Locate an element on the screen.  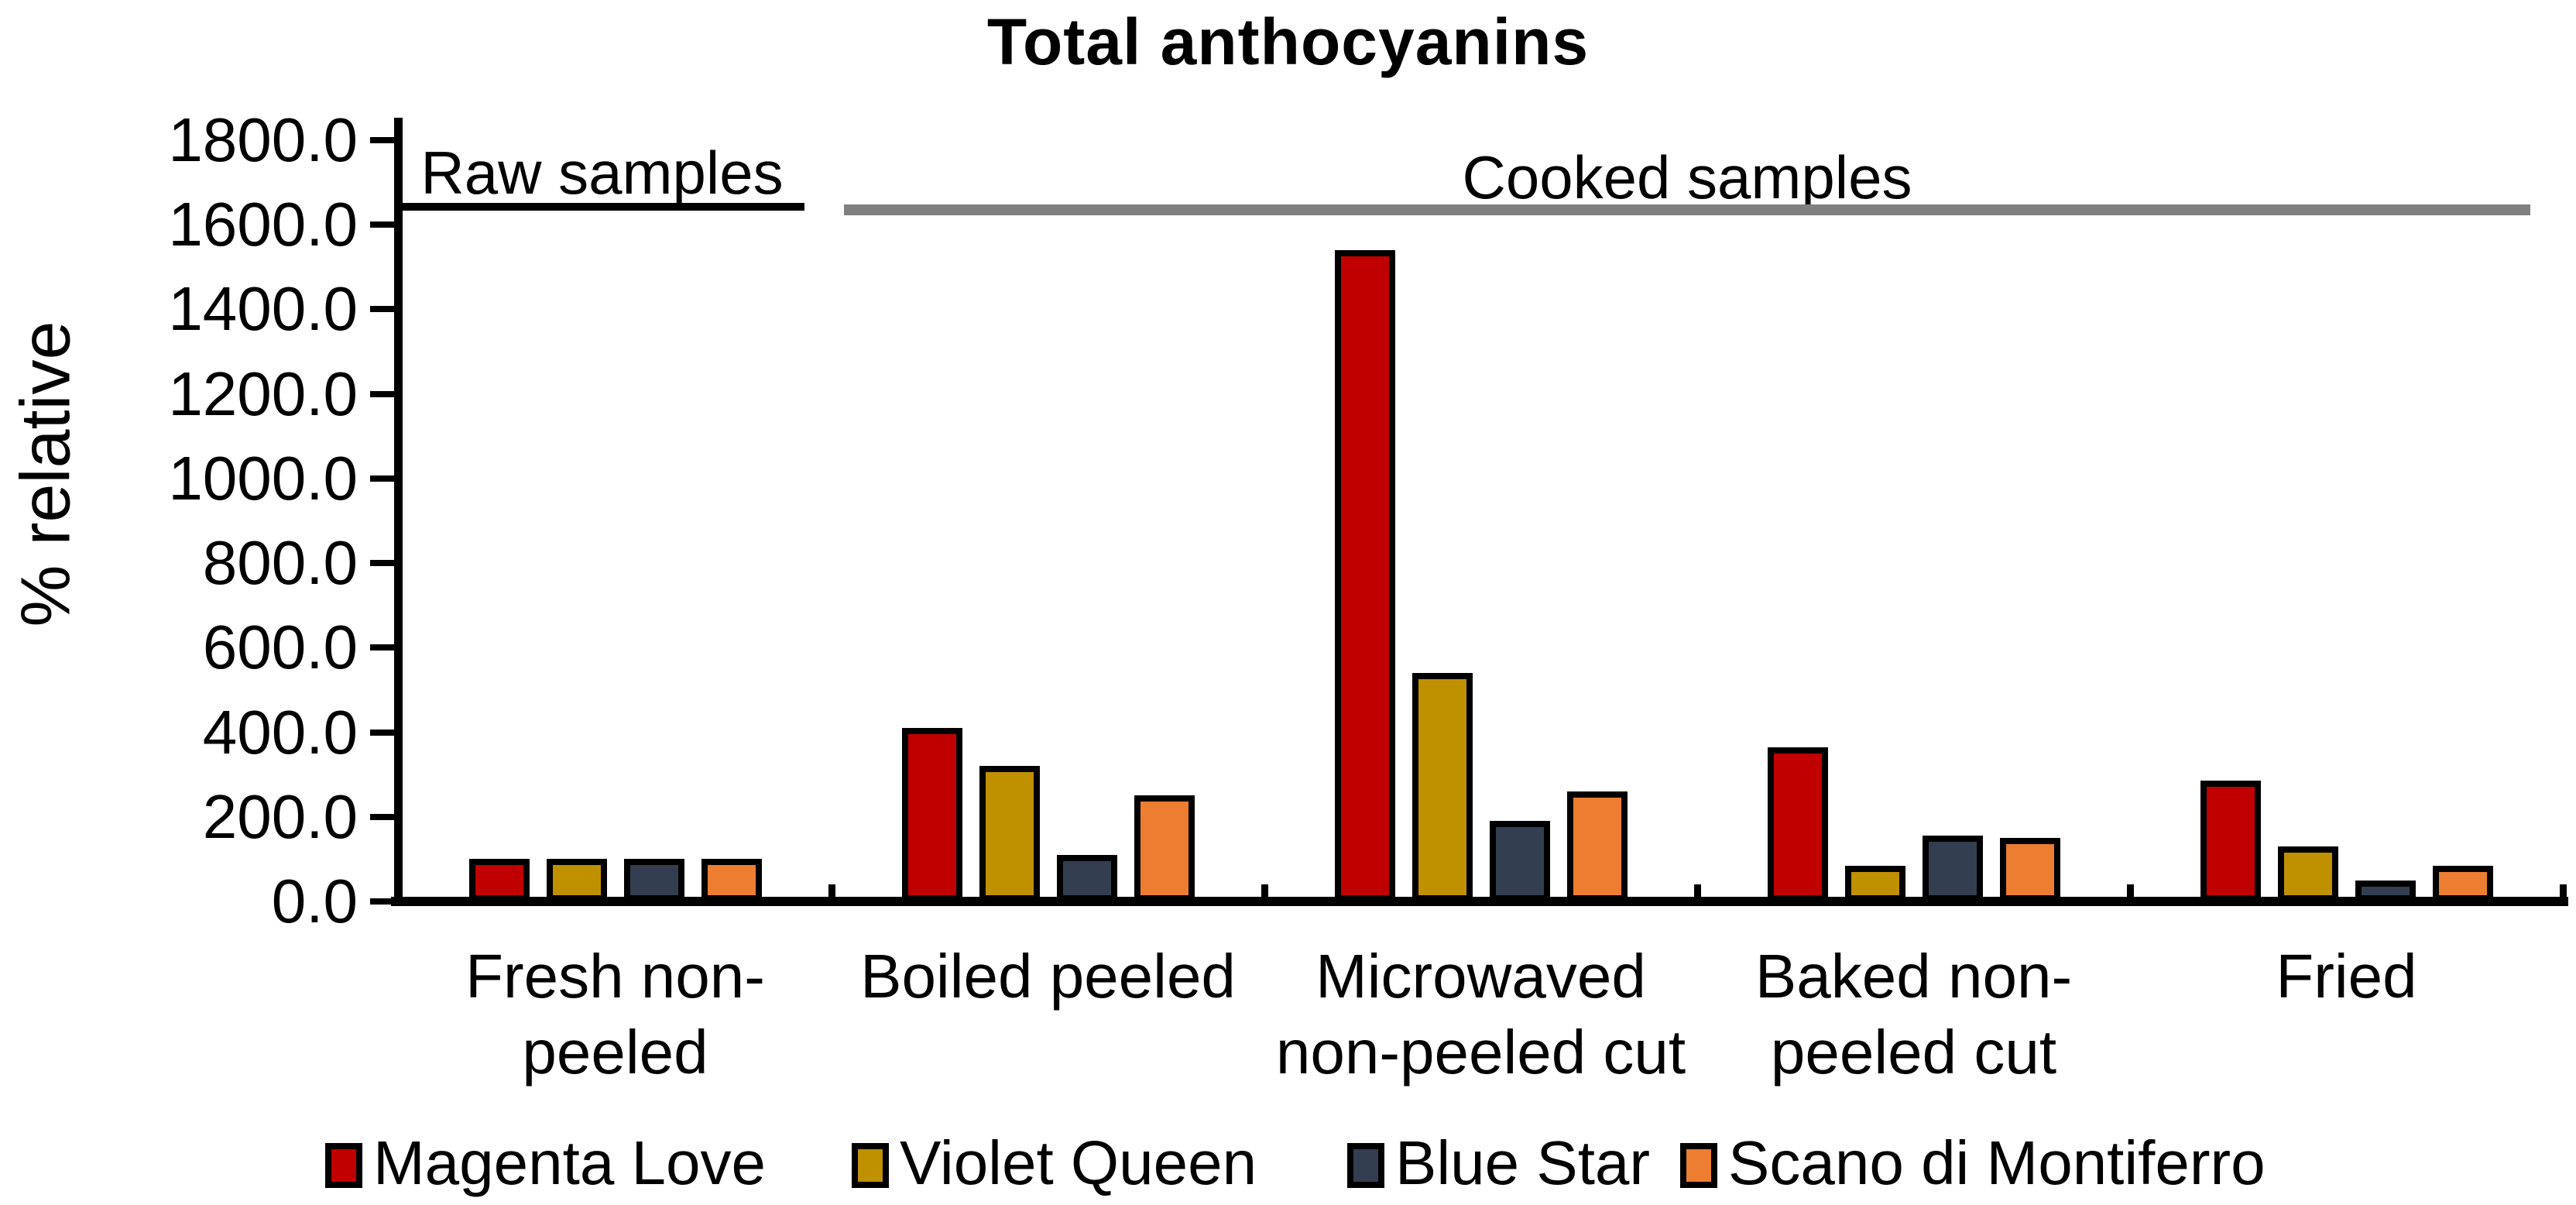
category-label-line: non-peeled cut is located at coordinates (1480, 1052).